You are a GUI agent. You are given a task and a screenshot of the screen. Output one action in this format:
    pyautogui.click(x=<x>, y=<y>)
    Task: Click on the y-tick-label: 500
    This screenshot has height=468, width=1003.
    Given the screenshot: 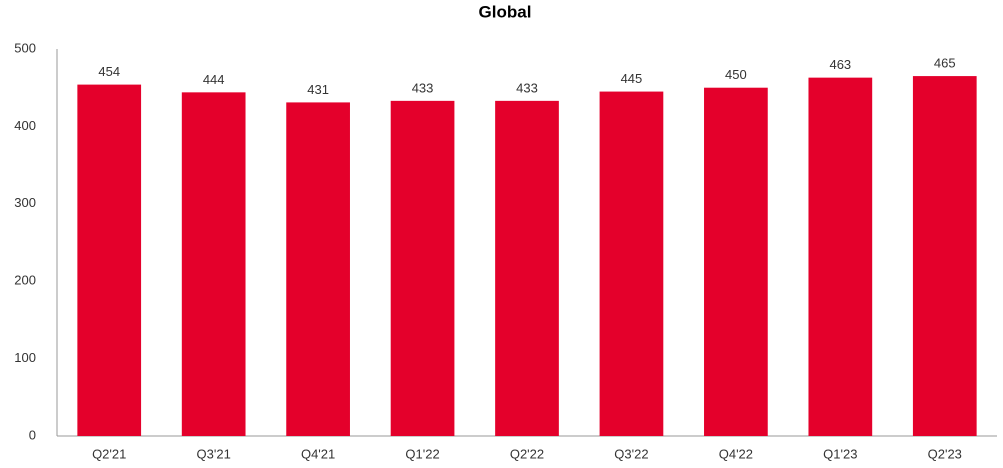 What is the action you would take?
    pyautogui.click(x=25, y=47)
    